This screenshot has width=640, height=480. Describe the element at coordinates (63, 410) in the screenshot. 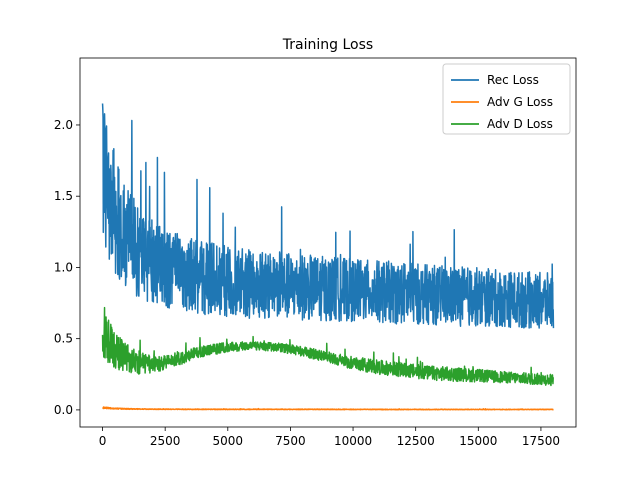

I see `y-tick-label: 0.0` at that location.